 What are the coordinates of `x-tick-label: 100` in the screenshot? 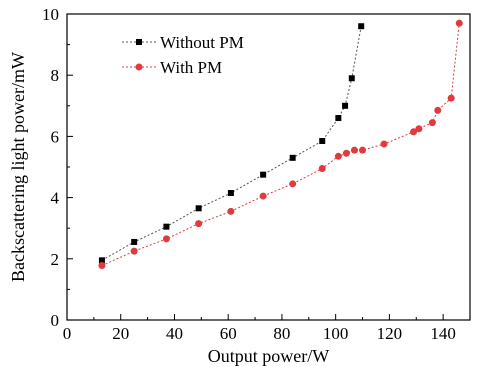 It's located at (336, 333).